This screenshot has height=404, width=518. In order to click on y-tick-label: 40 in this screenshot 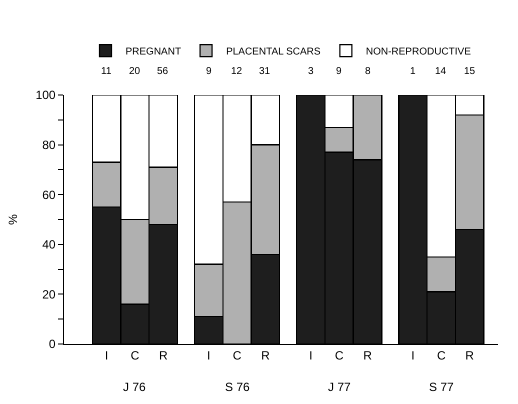, I will do `click(49, 245)`.